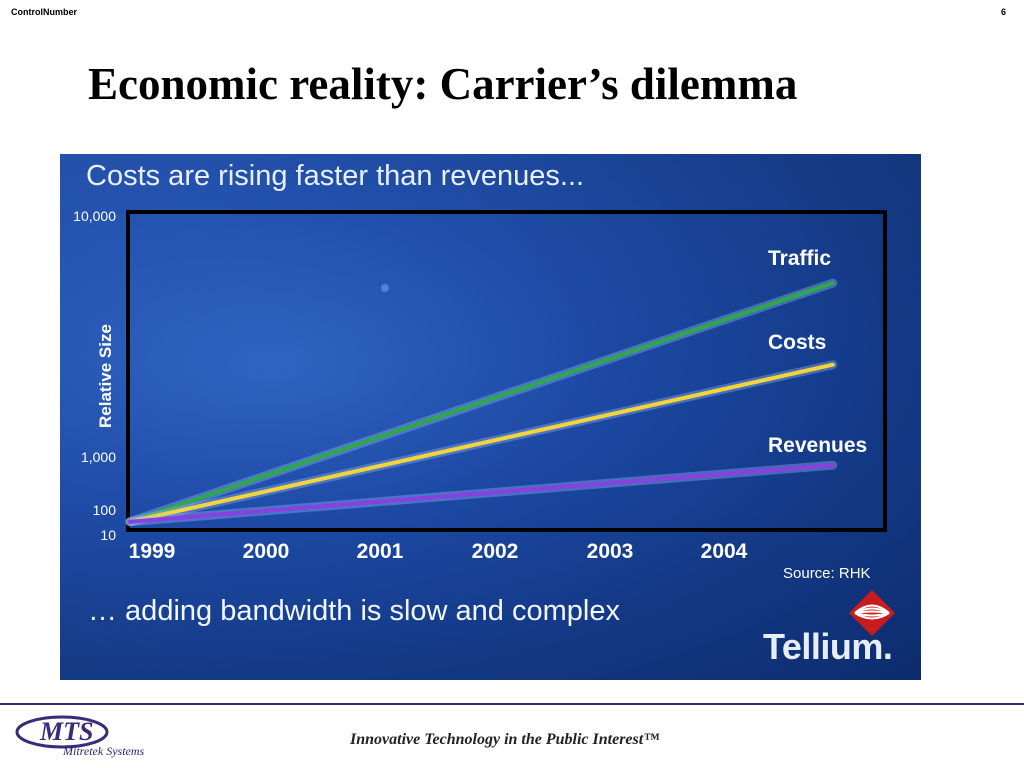 This screenshot has height=768, width=1024. What do you see at coordinates (104, 751) in the screenshot?
I see `mts-logo-subtitle: Mitretek Systems` at bounding box center [104, 751].